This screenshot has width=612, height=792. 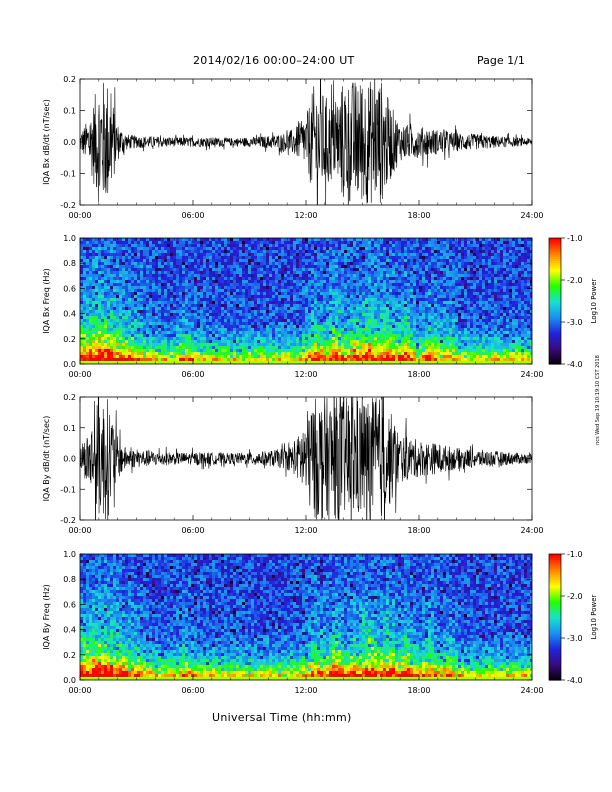 I want to click on xaxis-title: Universal Time (hh:mm), so click(x=282, y=717).